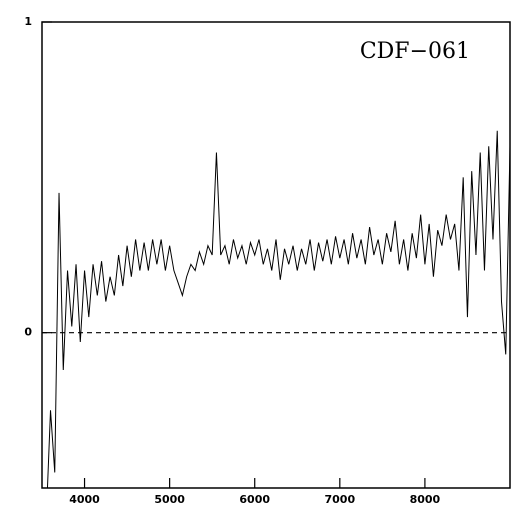  Describe the element at coordinates (84, 499) in the screenshot. I see `x-tick-label: 4000` at that location.